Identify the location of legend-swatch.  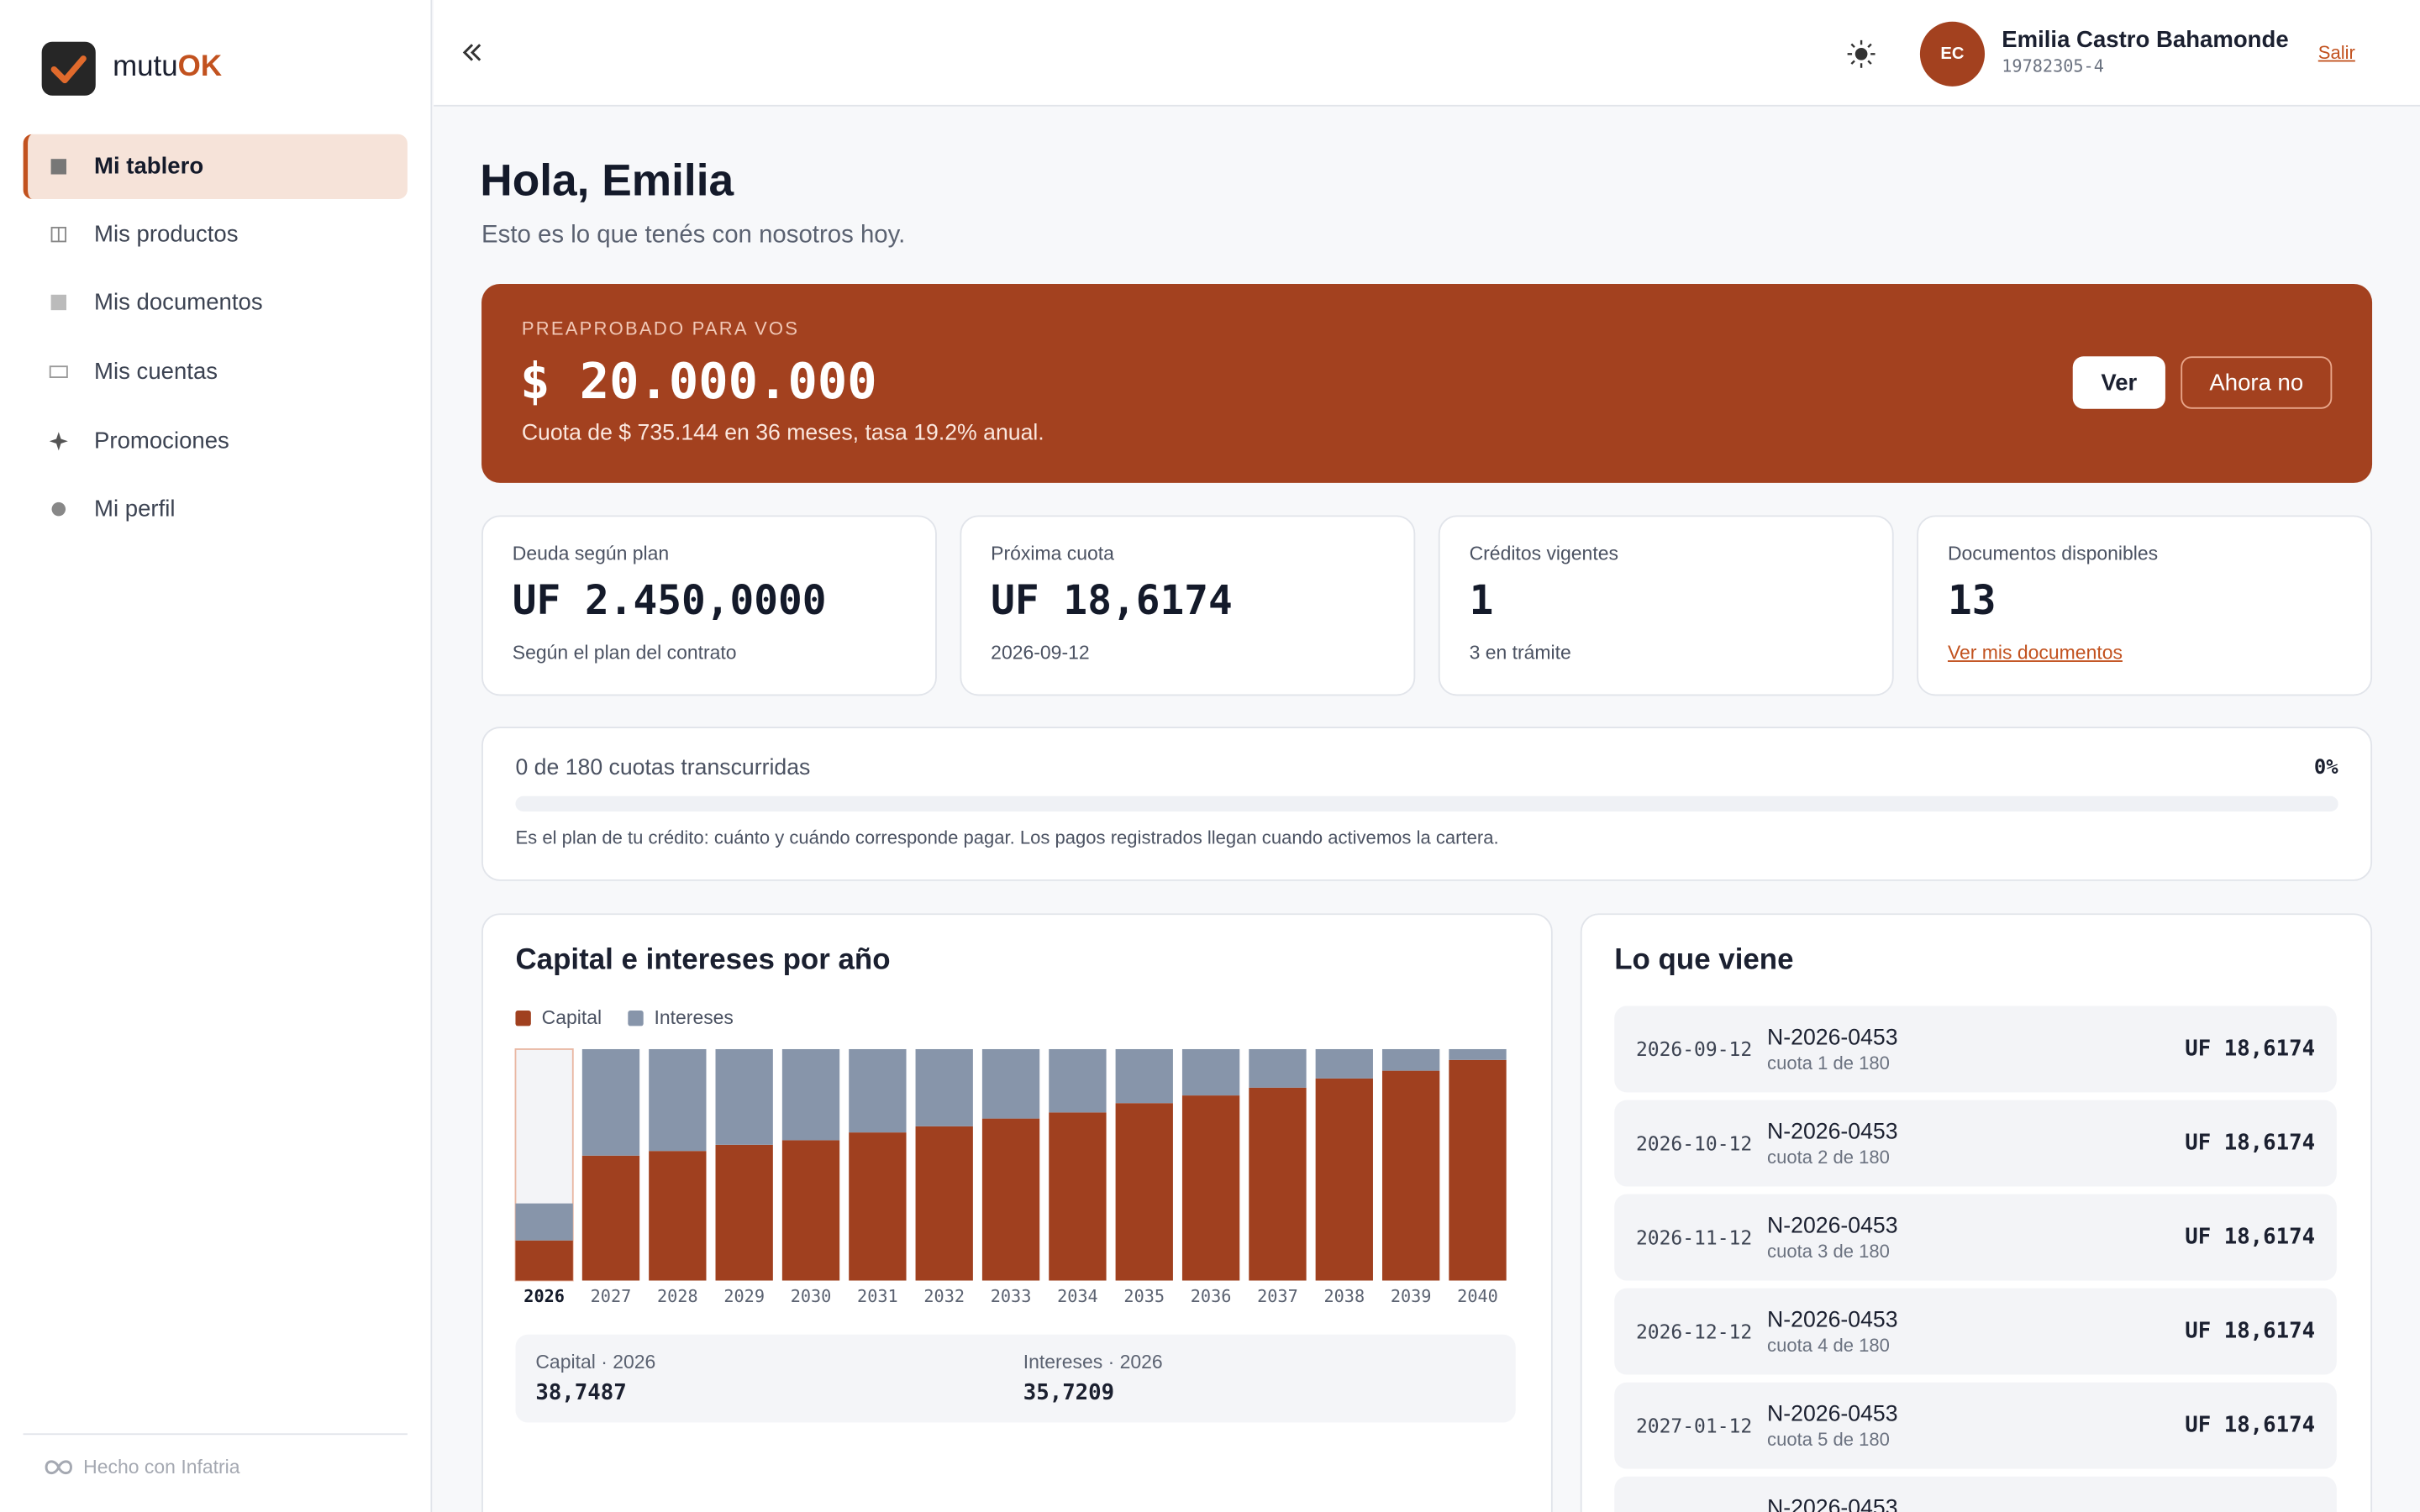
(523, 1018).